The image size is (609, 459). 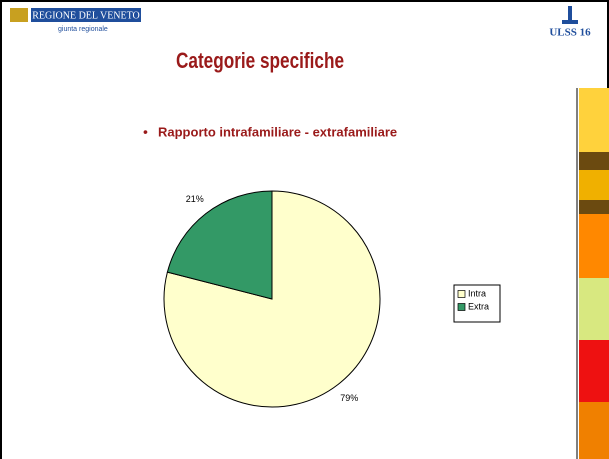 I want to click on logo-emblem, so click(x=19, y=15).